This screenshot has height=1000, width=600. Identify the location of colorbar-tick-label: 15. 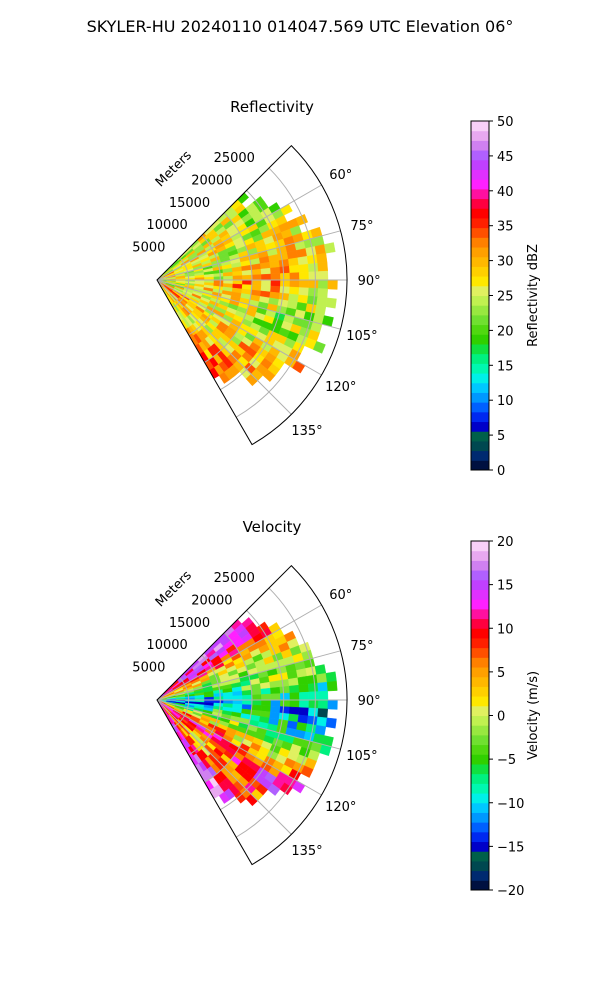
(505, 586).